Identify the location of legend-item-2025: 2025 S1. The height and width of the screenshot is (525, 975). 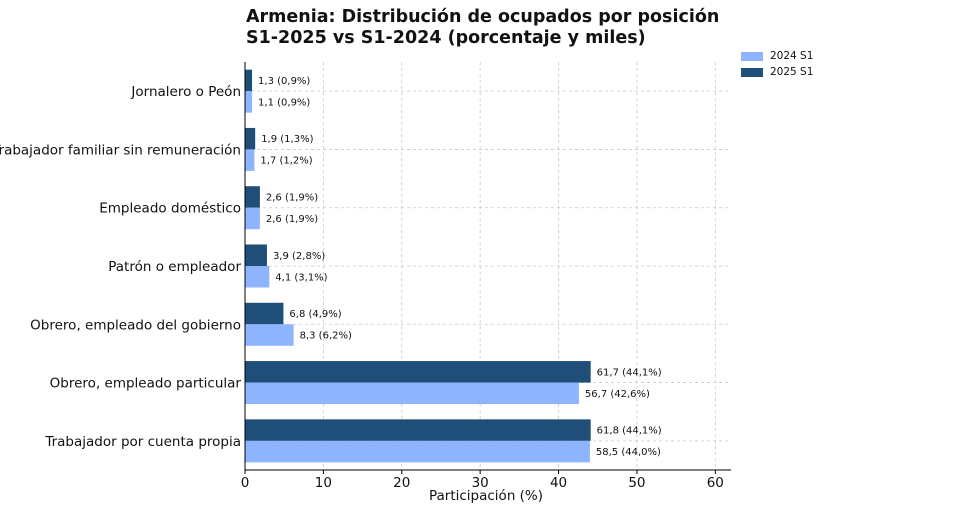
(777, 72).